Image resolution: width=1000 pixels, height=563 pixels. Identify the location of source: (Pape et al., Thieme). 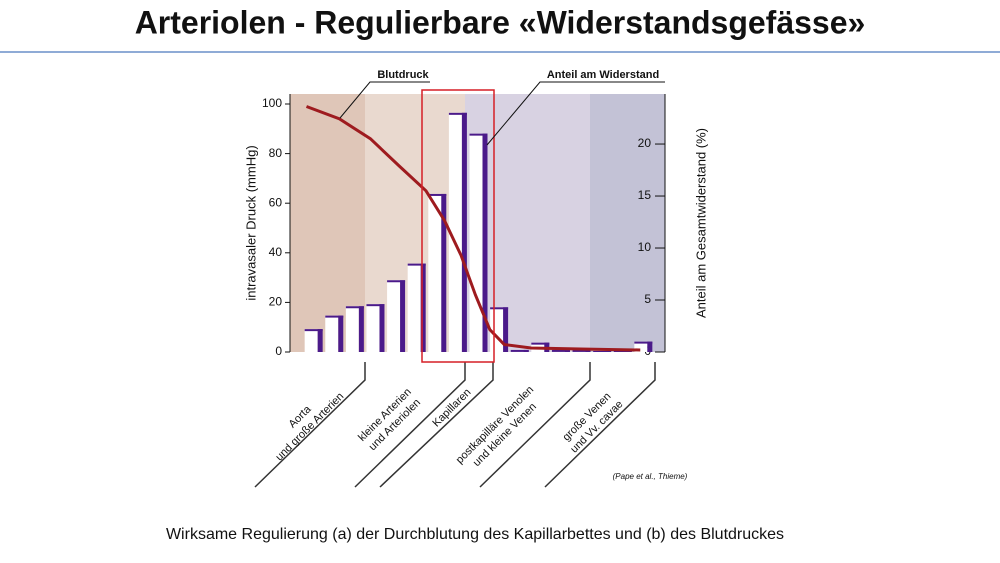
(650, 476).